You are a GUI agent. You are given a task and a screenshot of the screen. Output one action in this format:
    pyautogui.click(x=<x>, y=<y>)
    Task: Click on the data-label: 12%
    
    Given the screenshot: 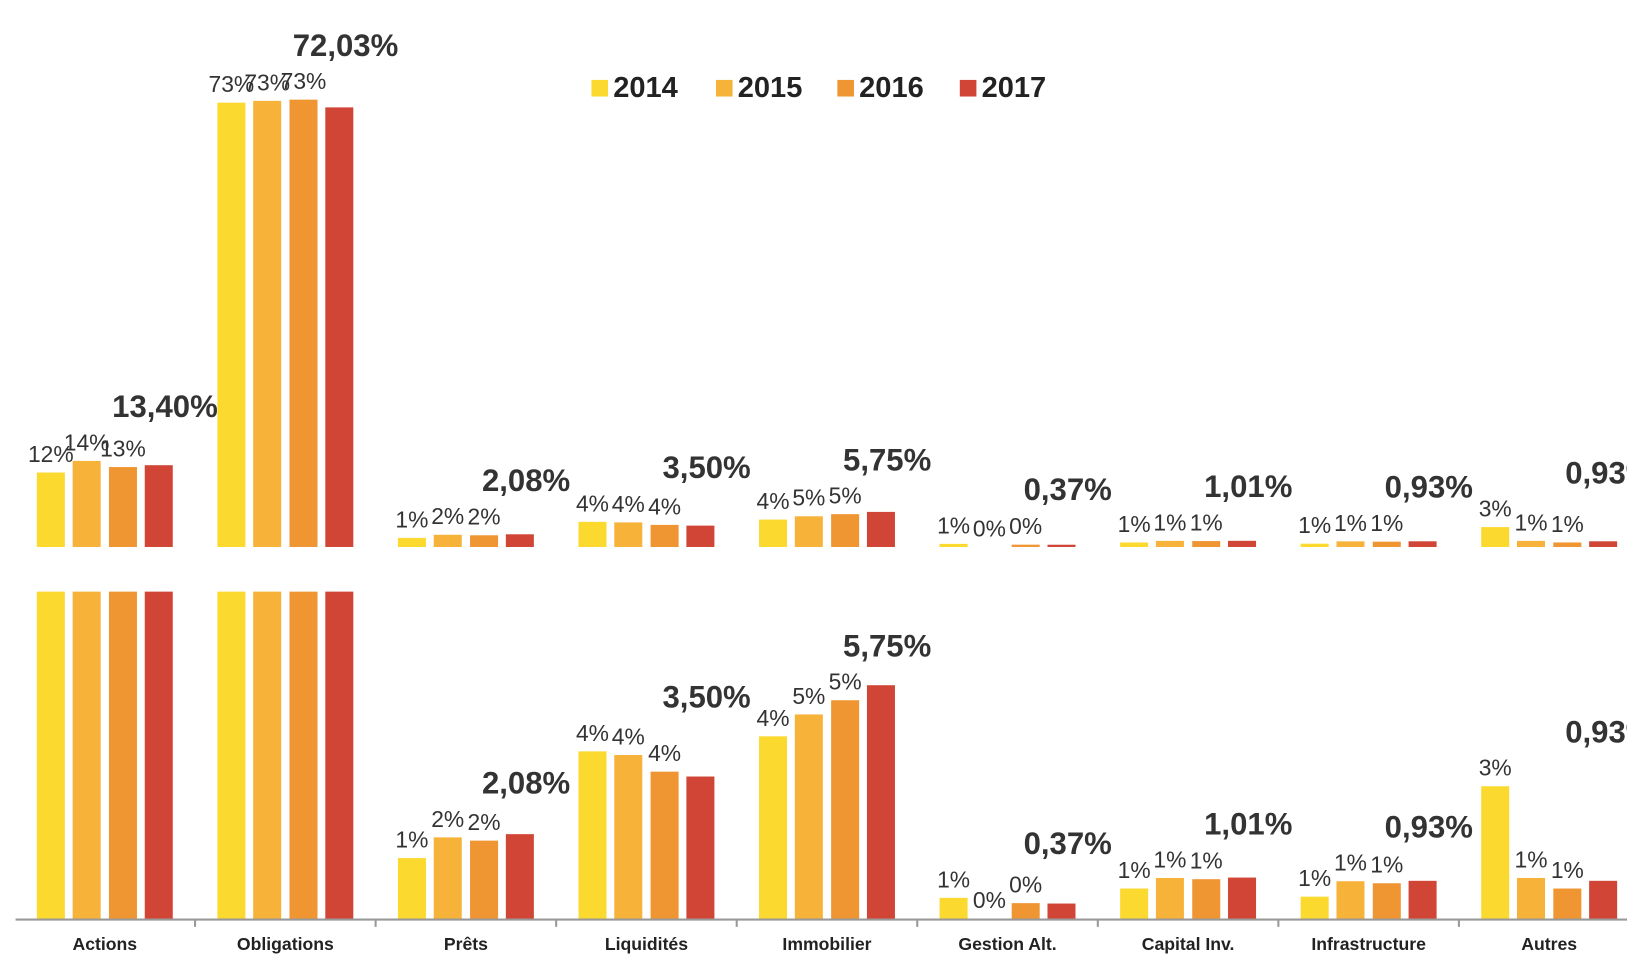 What is the action you would take?
    pyautogui.click(x=51, y=454)
    